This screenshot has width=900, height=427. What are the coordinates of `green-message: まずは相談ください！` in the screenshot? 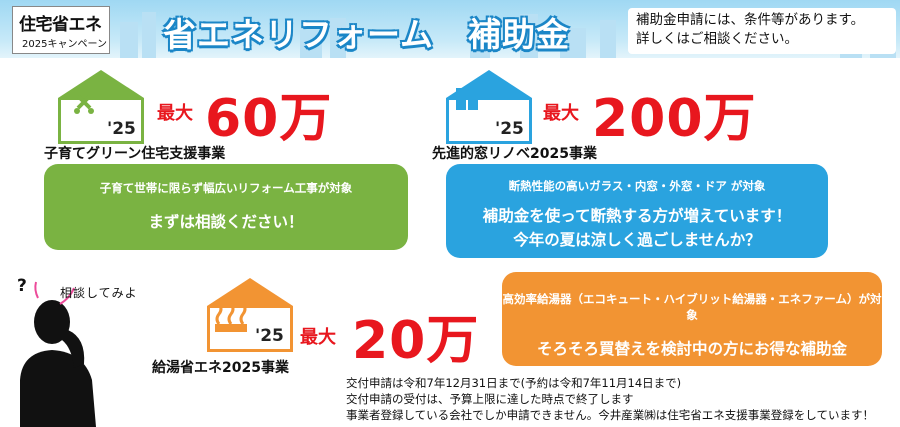 It's located at (226, 222).